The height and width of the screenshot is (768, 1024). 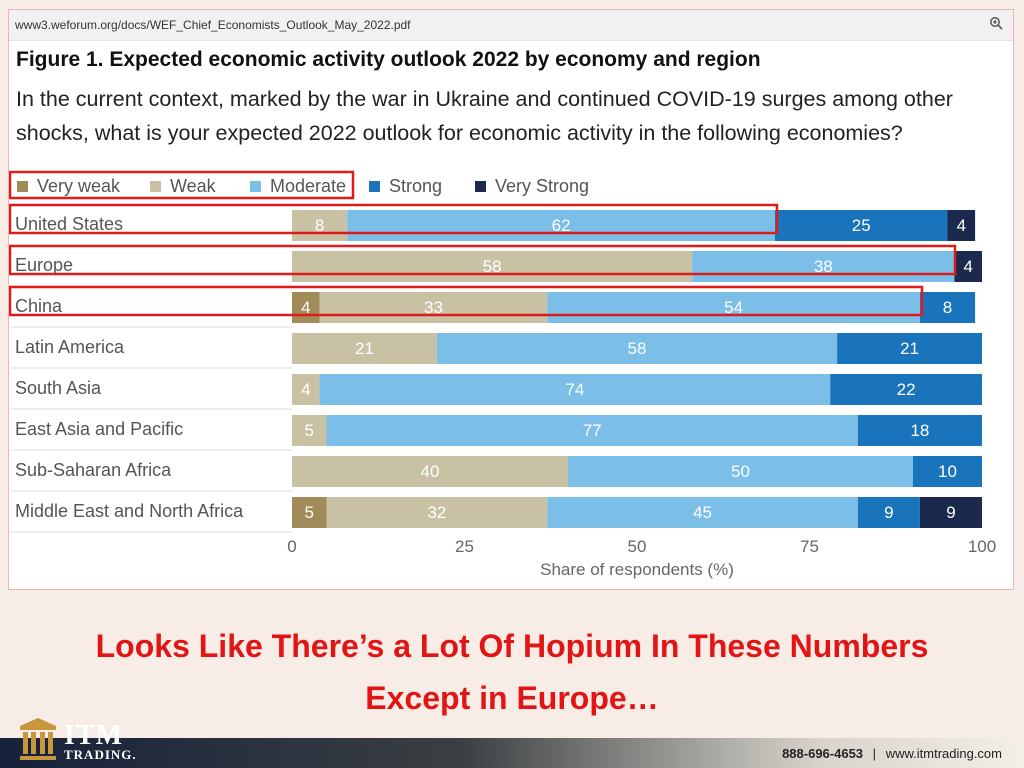 What do you see at coordinates (155, 186) in the screenshot?
I see `legend-swatch-weak` at bounding box center [155, 186].